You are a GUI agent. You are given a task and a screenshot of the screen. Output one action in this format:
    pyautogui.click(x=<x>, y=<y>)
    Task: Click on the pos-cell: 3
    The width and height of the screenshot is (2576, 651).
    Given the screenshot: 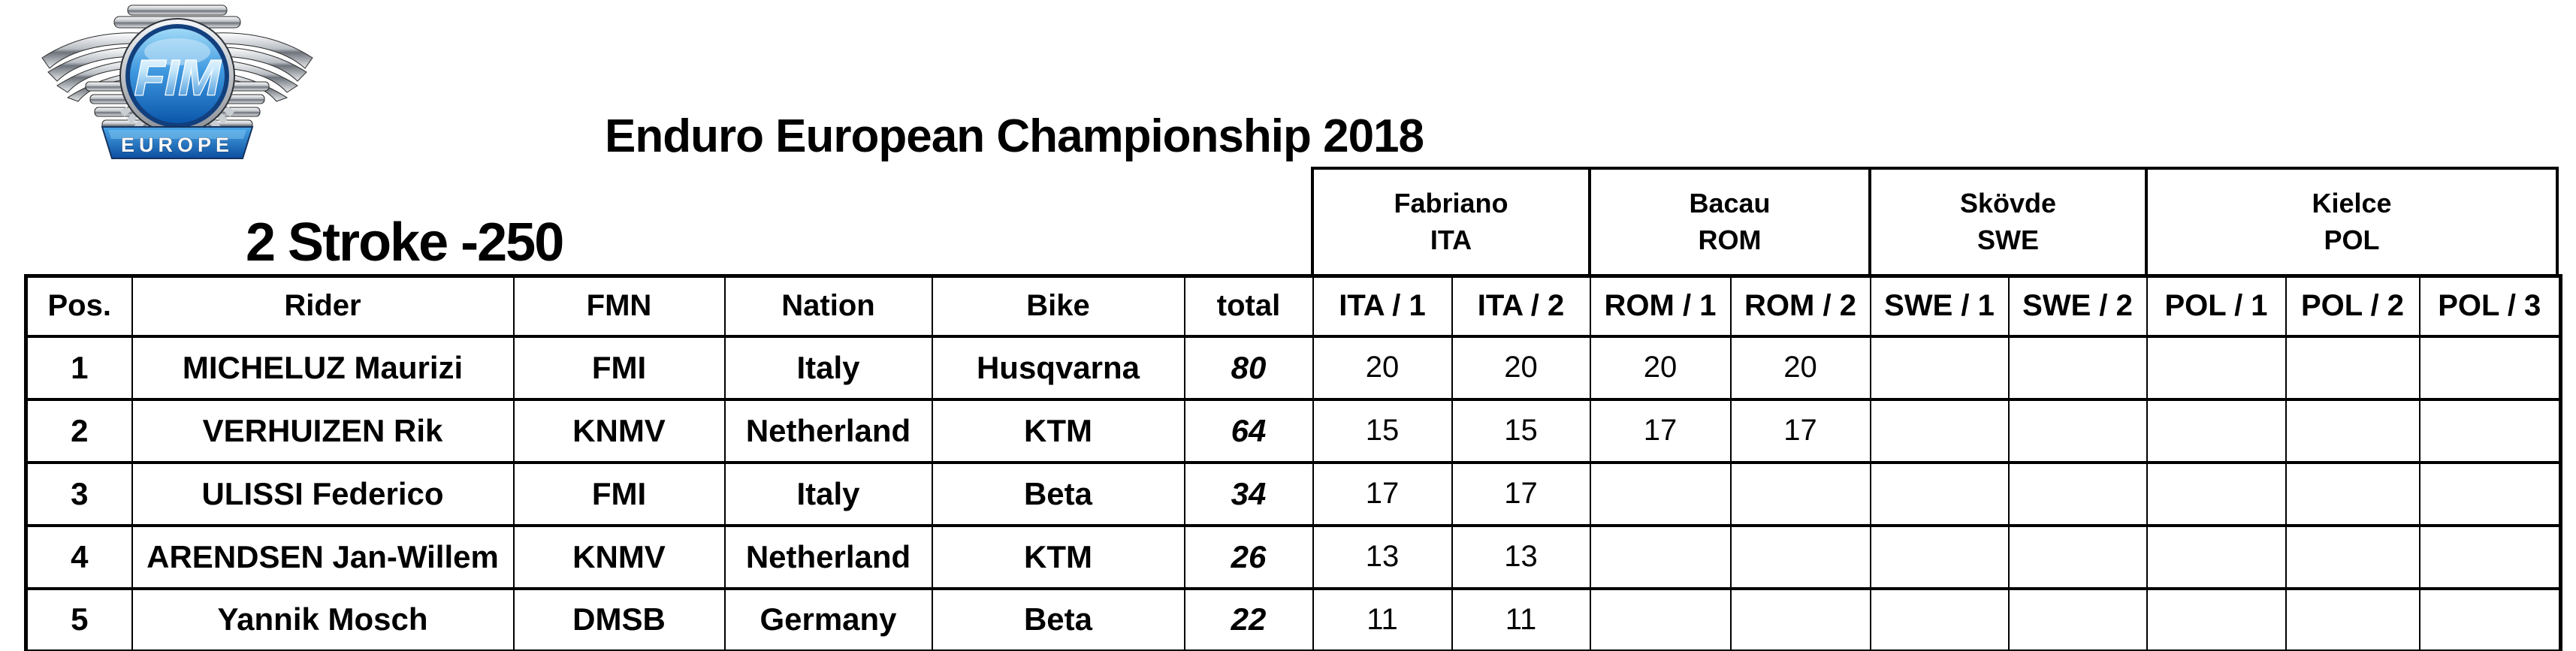 What is the action you would take?
    pyautogui.click(x=79, y=493)
    